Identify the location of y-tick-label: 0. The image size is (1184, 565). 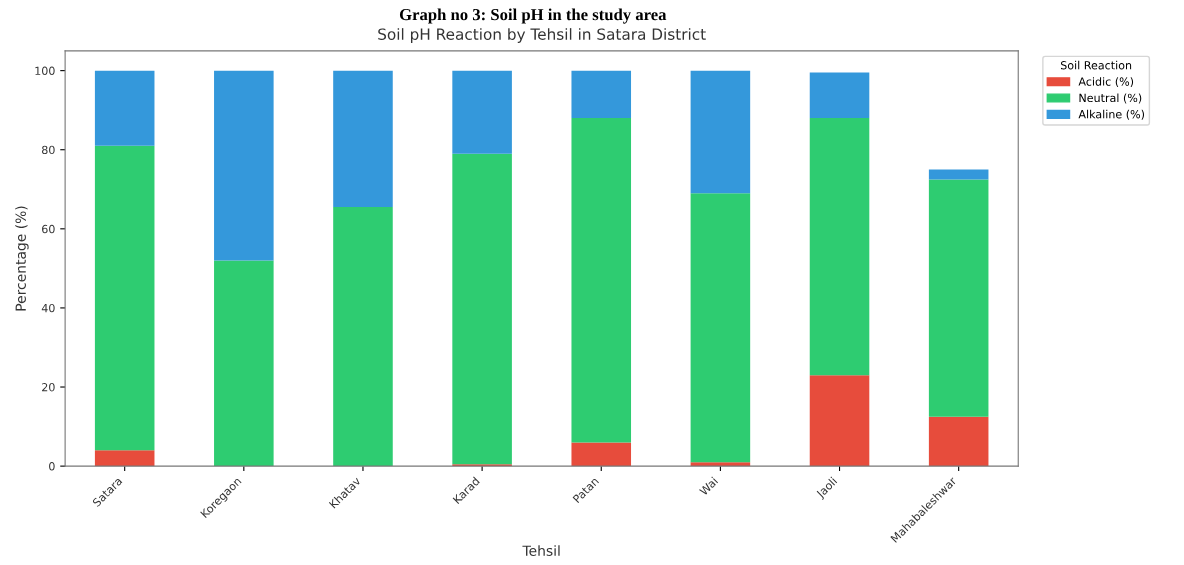
(52, 466).